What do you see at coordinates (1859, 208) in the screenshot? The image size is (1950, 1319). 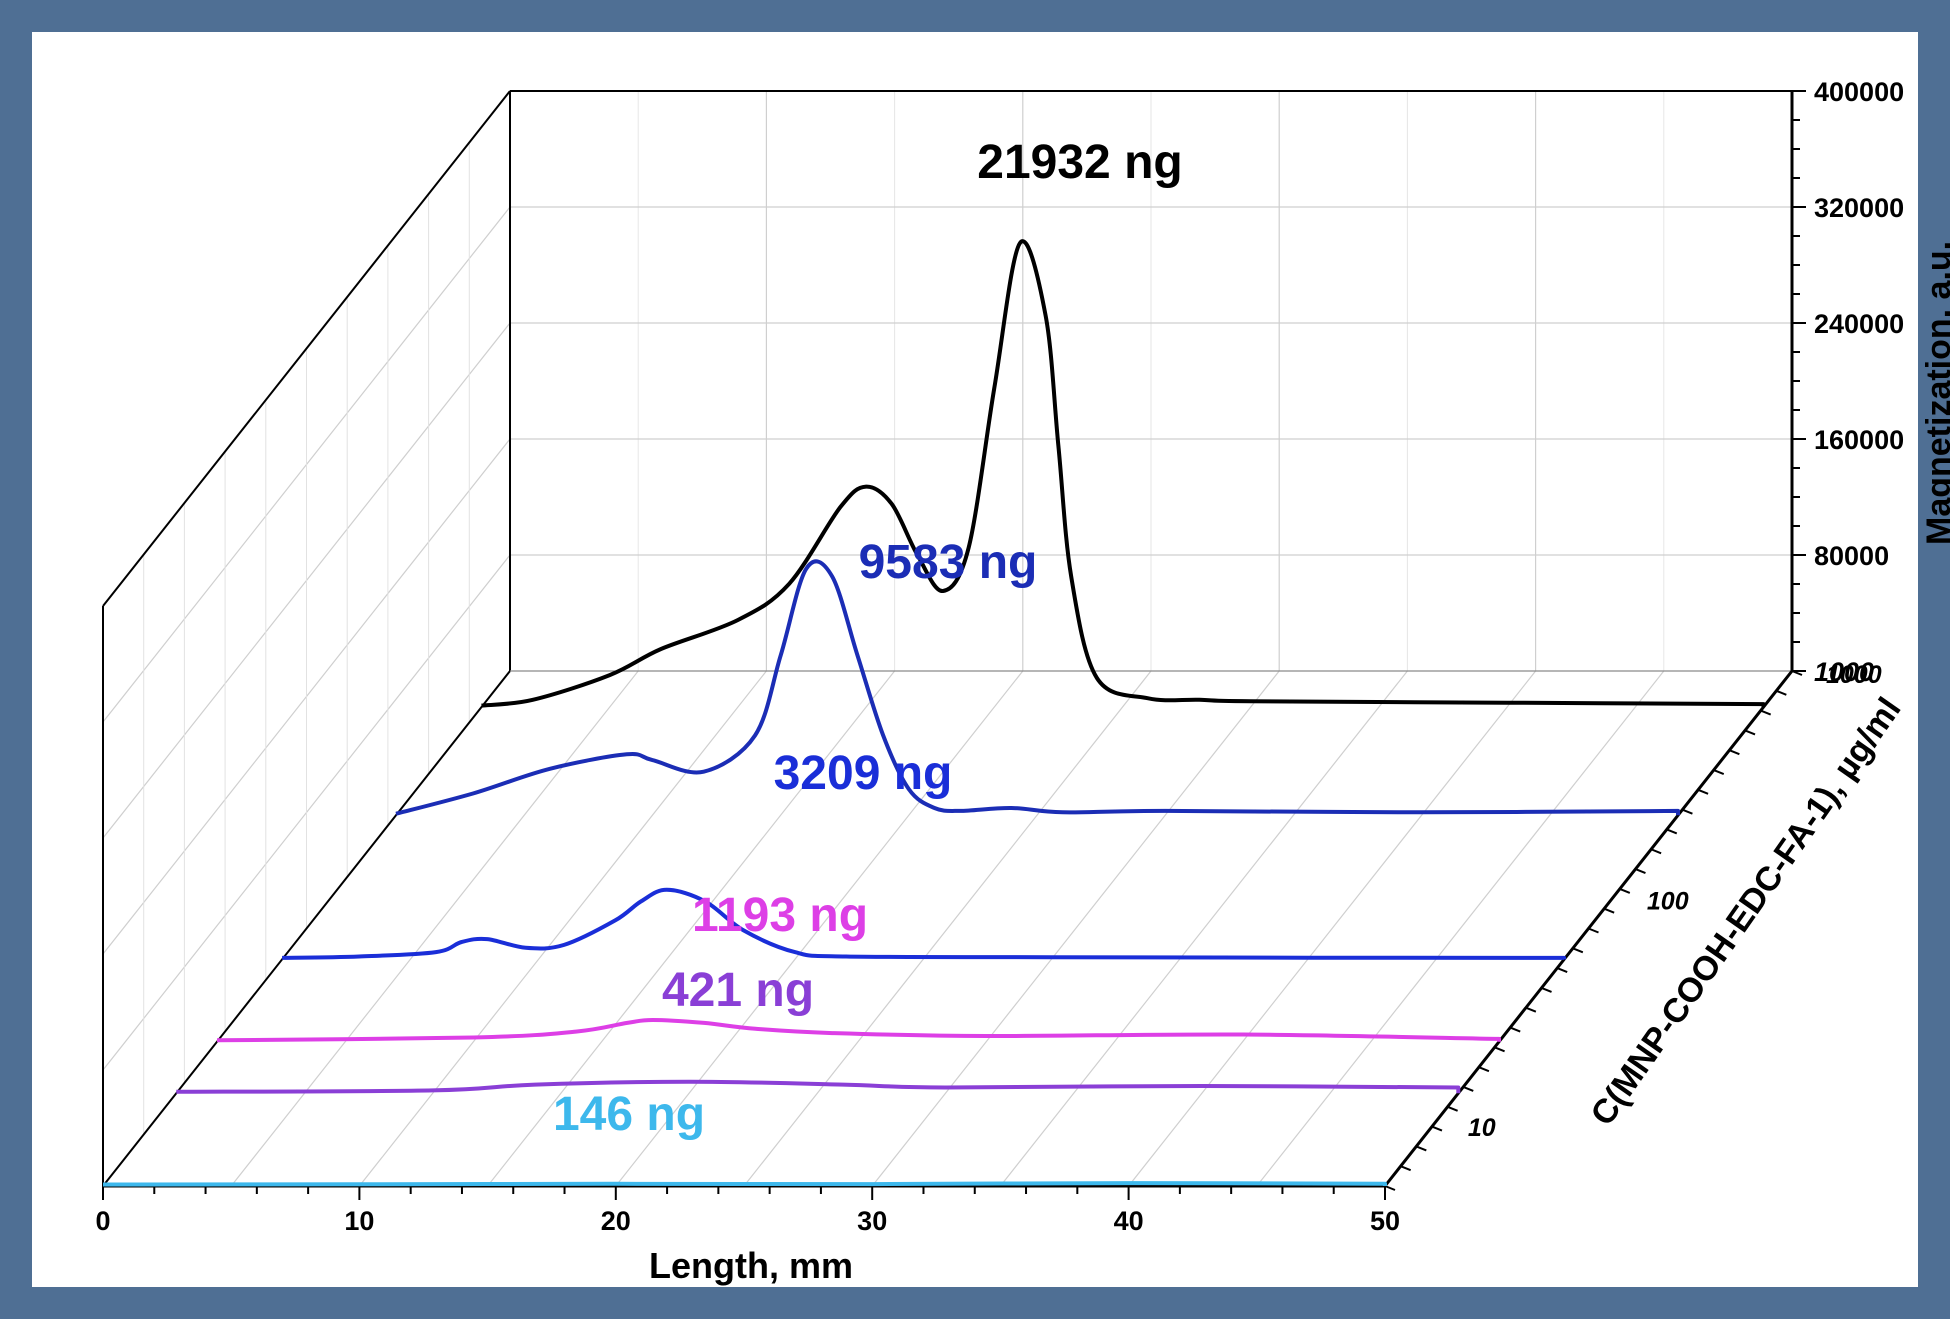 I see `z-tick-label: 320000` at bounding box center [1859, 208].